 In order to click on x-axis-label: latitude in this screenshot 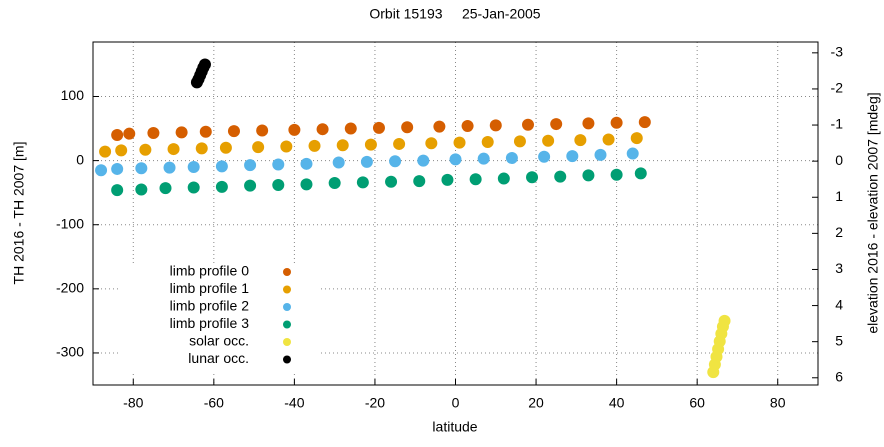, I will do `click(454, 427)`.